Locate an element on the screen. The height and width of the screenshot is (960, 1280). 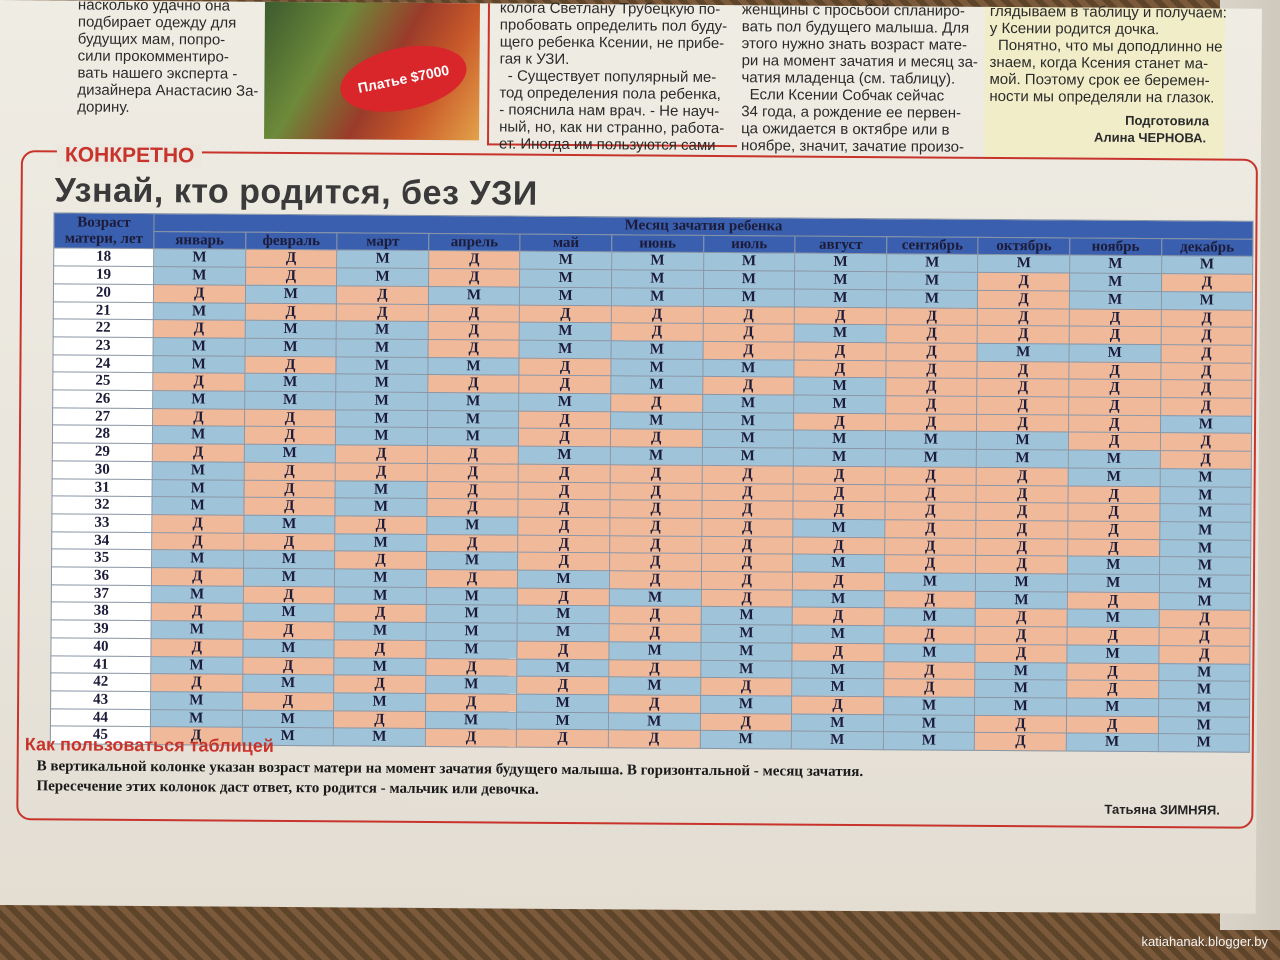
age-cell: 31 is located at coordinates (102, 487).